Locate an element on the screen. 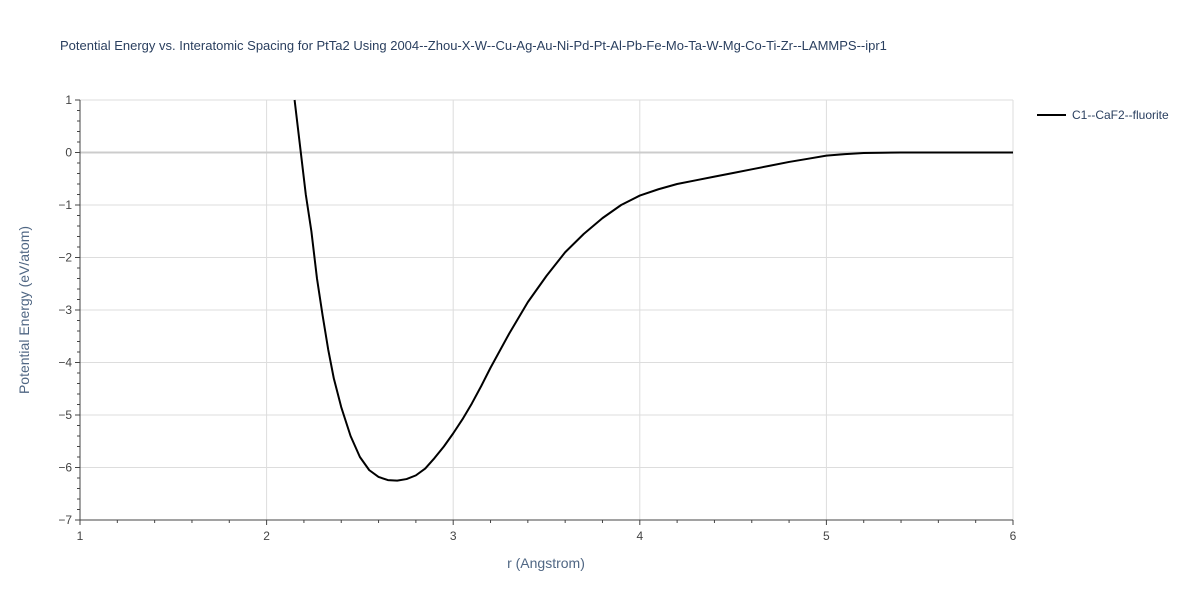  legend: C1--CaF2--fluorite is located at coordinates (1103, 115).